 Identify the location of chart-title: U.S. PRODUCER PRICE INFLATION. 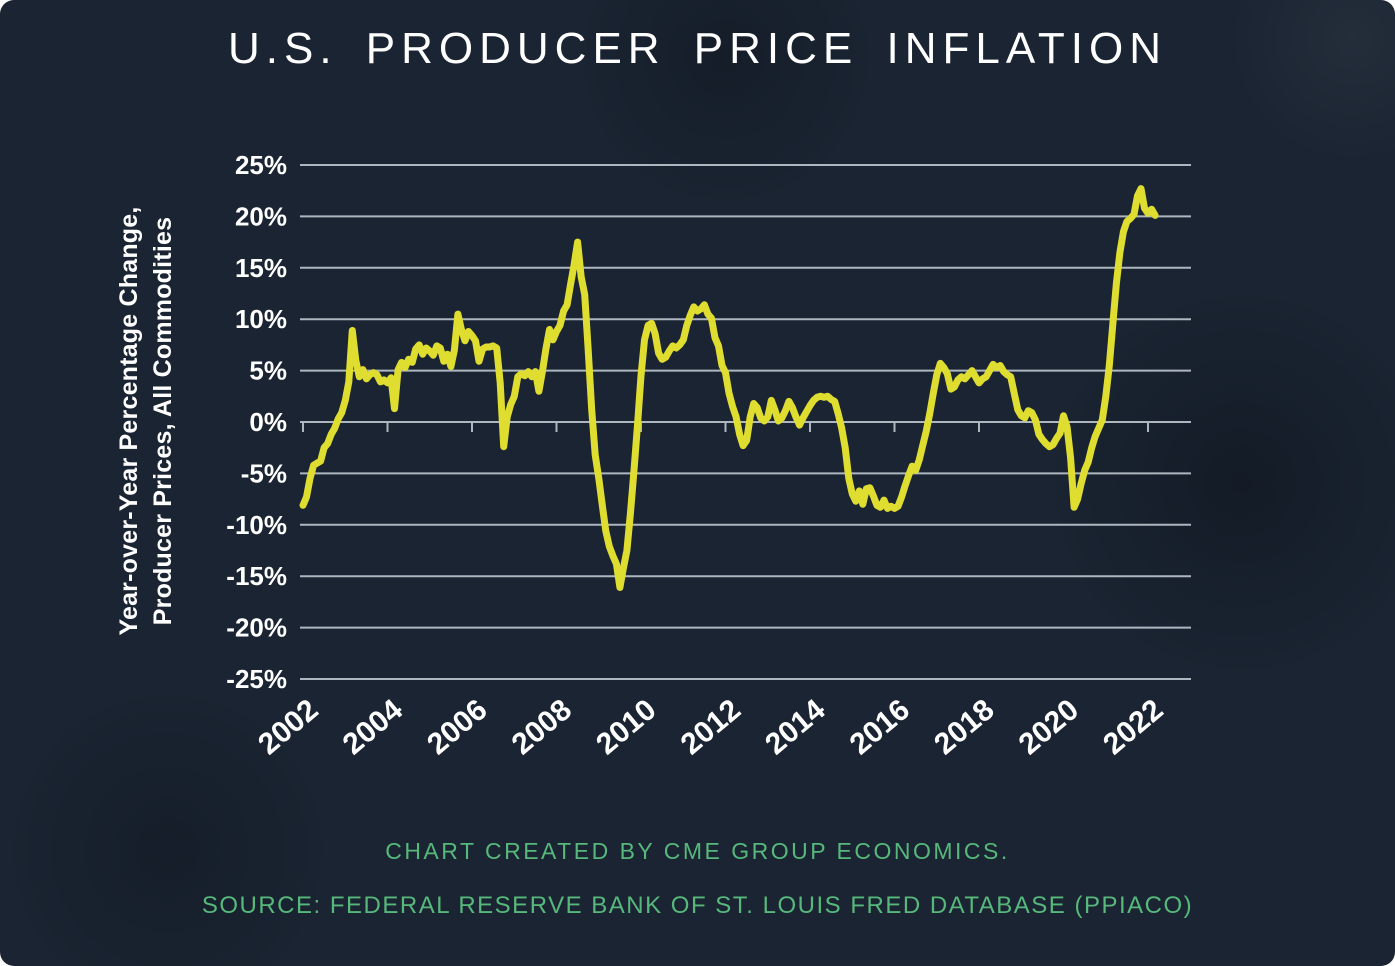
(697, 48).